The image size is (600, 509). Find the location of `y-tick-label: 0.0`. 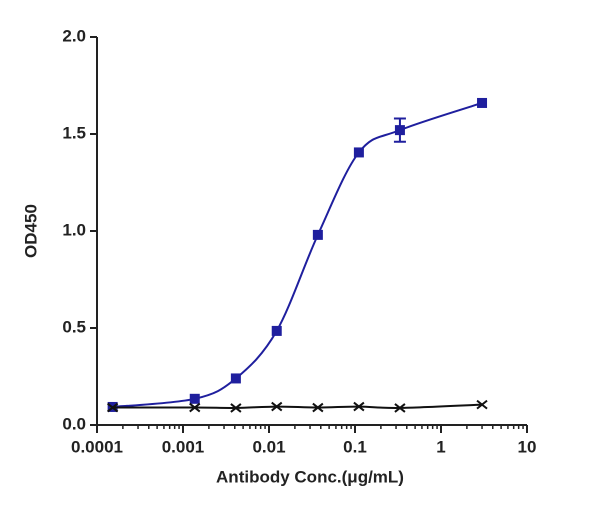

y-tick-label: 0.0 is located at coordinates (74, 423).